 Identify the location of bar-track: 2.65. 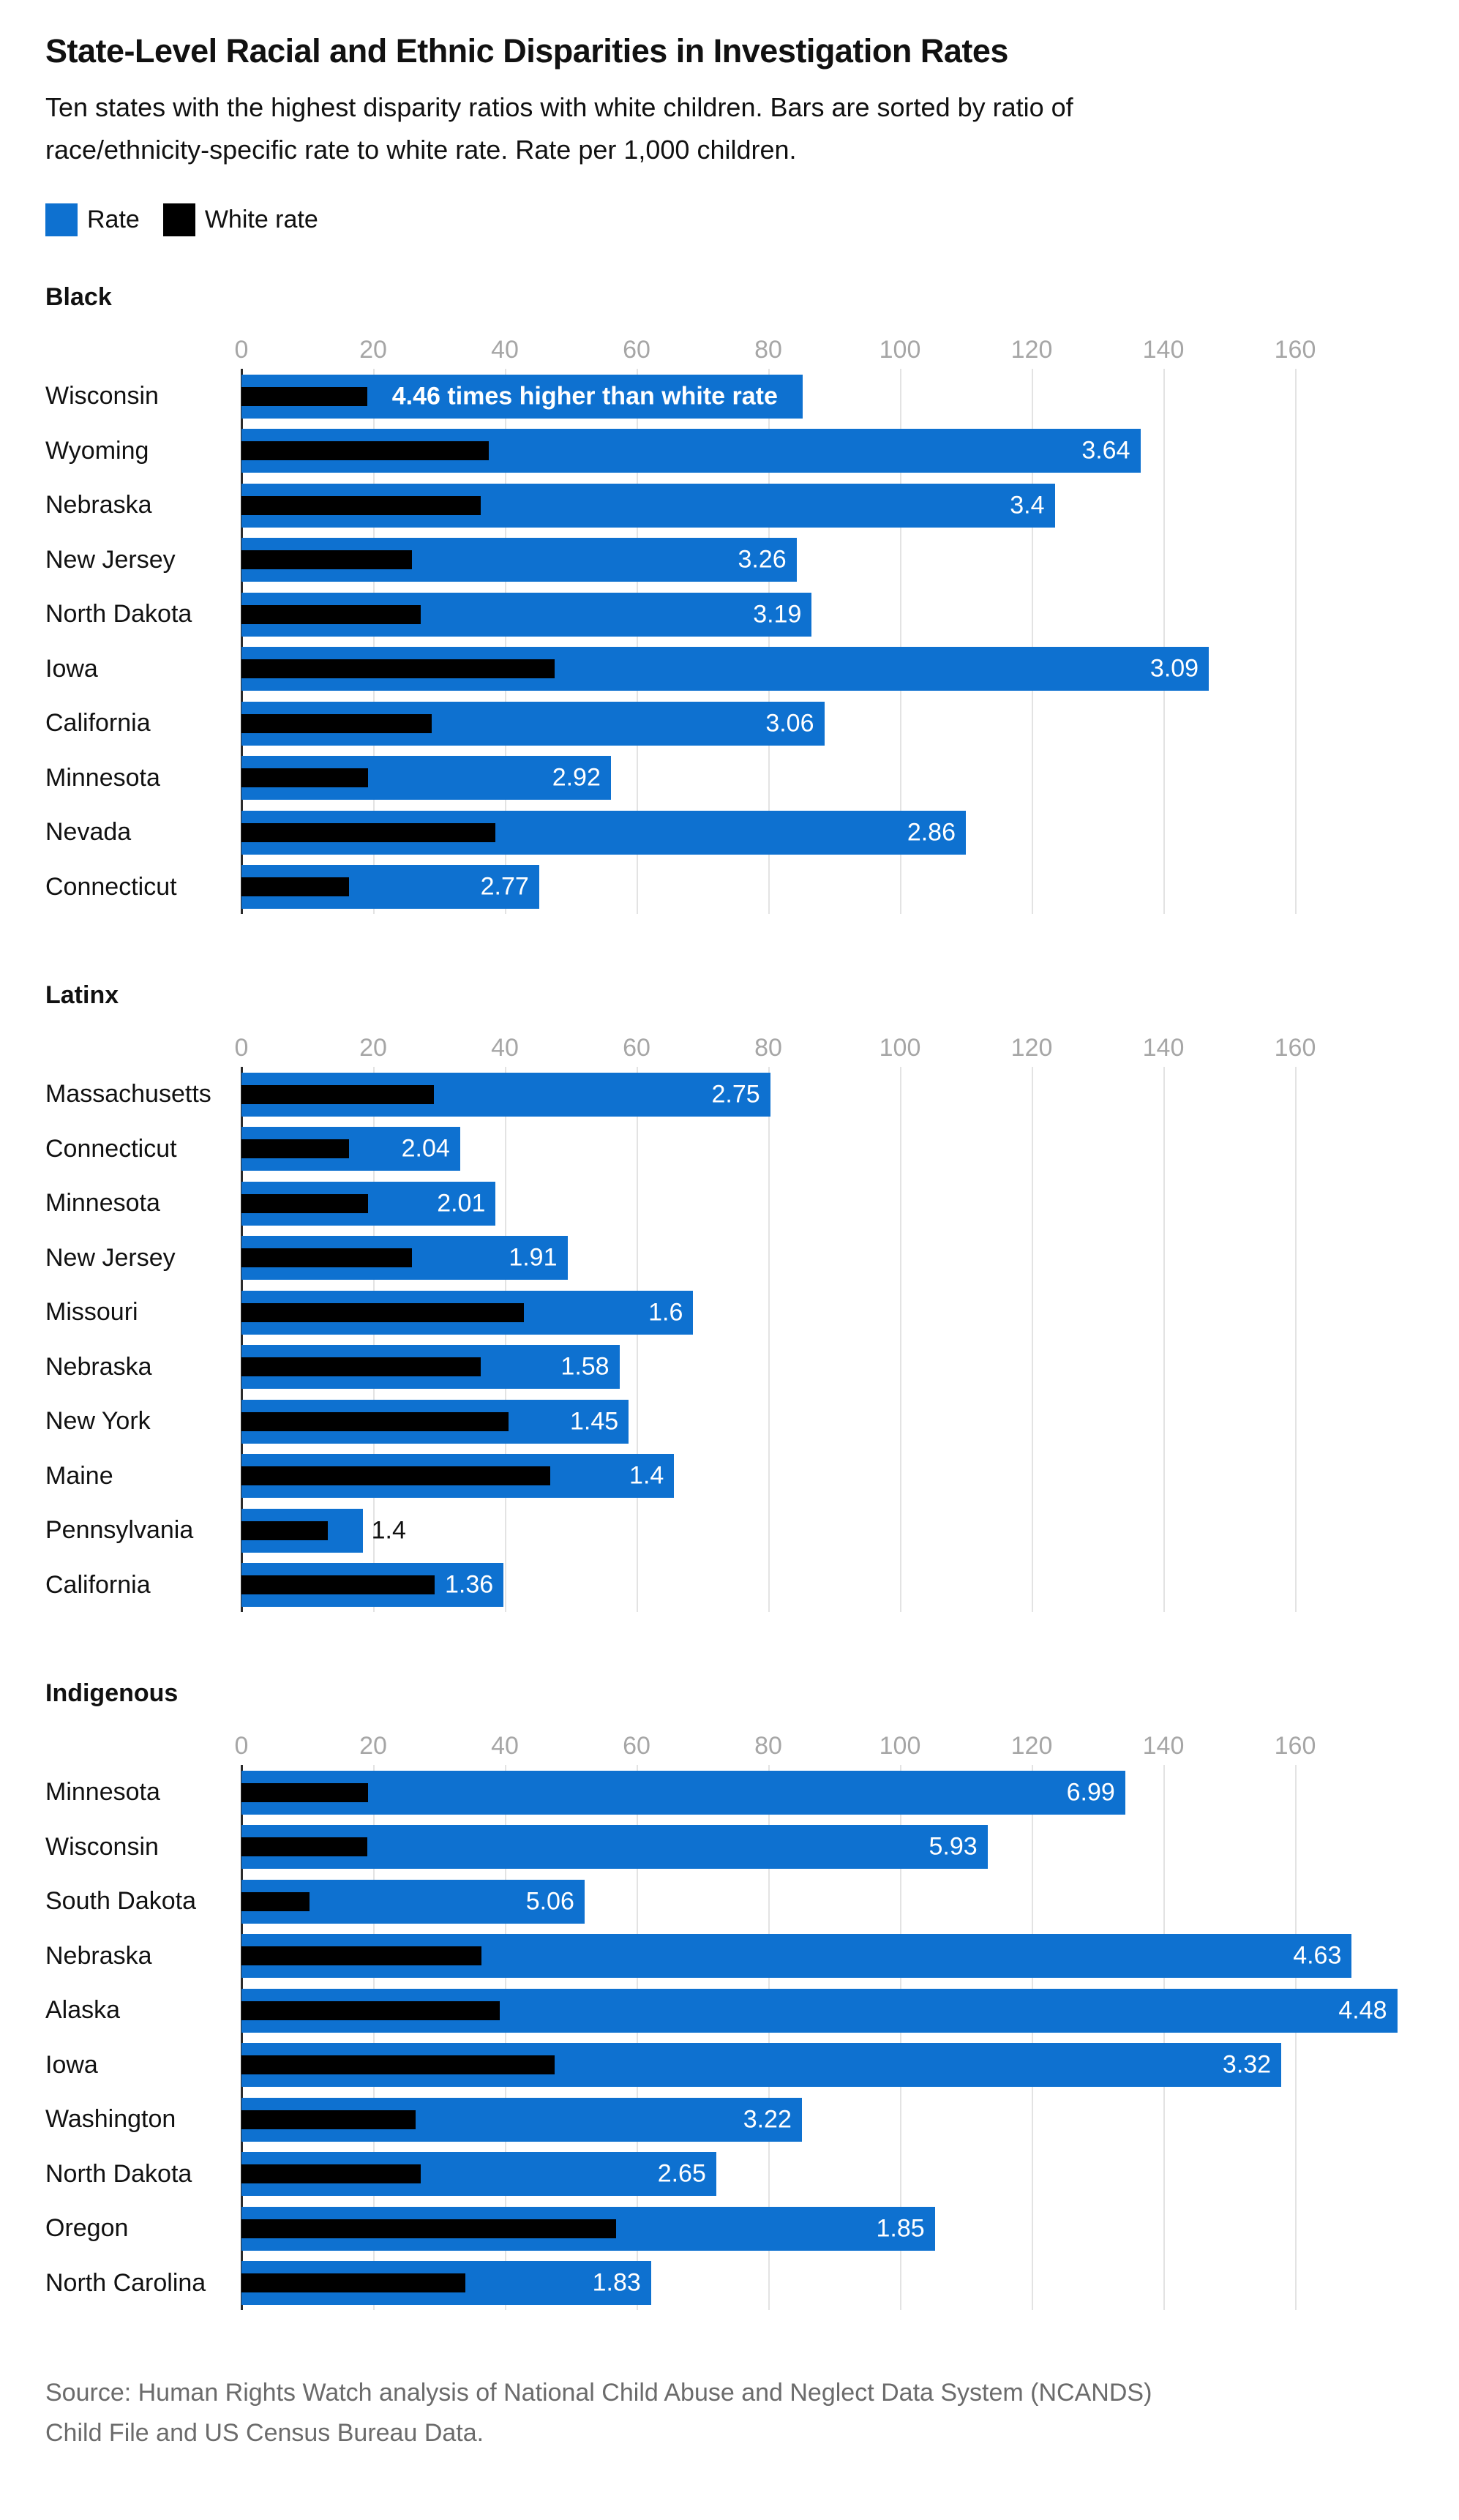
(826, 2174).